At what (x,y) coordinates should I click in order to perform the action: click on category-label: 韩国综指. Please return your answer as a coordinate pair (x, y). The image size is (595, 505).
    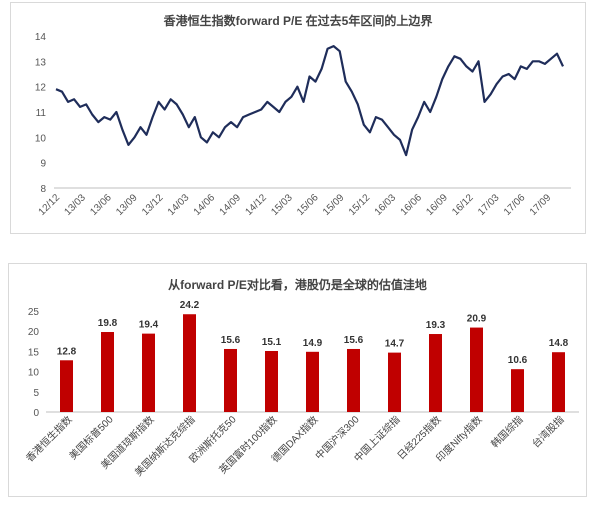
    Looking at the image, I should click on (506, 431).